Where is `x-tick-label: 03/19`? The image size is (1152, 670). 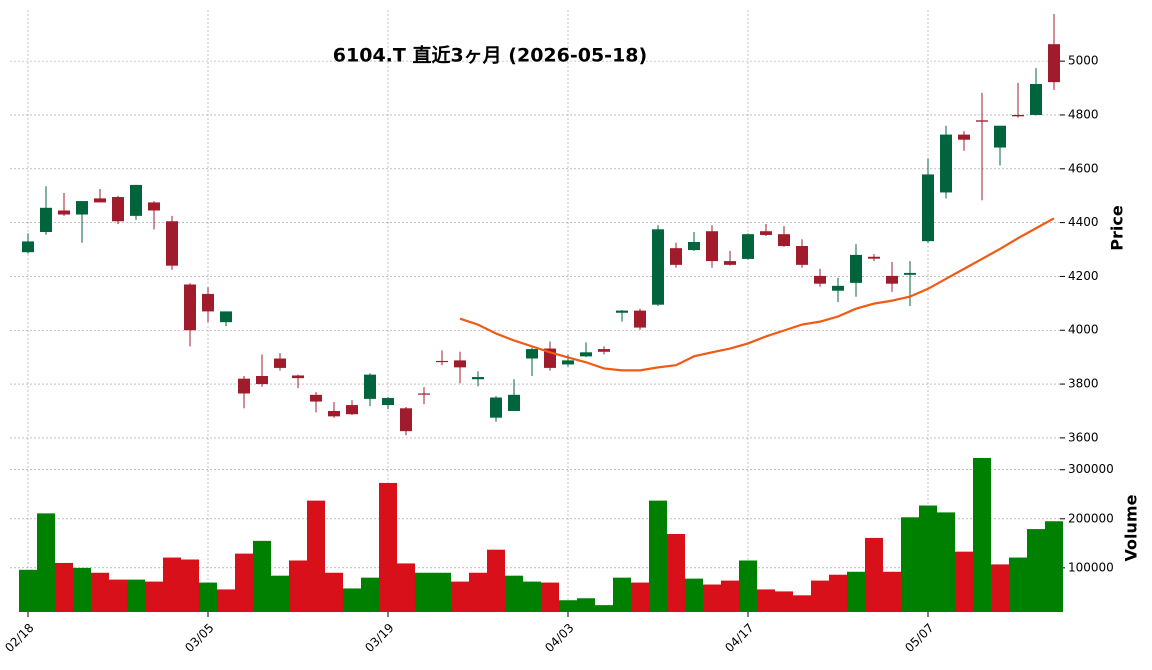 x-tick-label: 03/19 is located at coordinates (379, 638).